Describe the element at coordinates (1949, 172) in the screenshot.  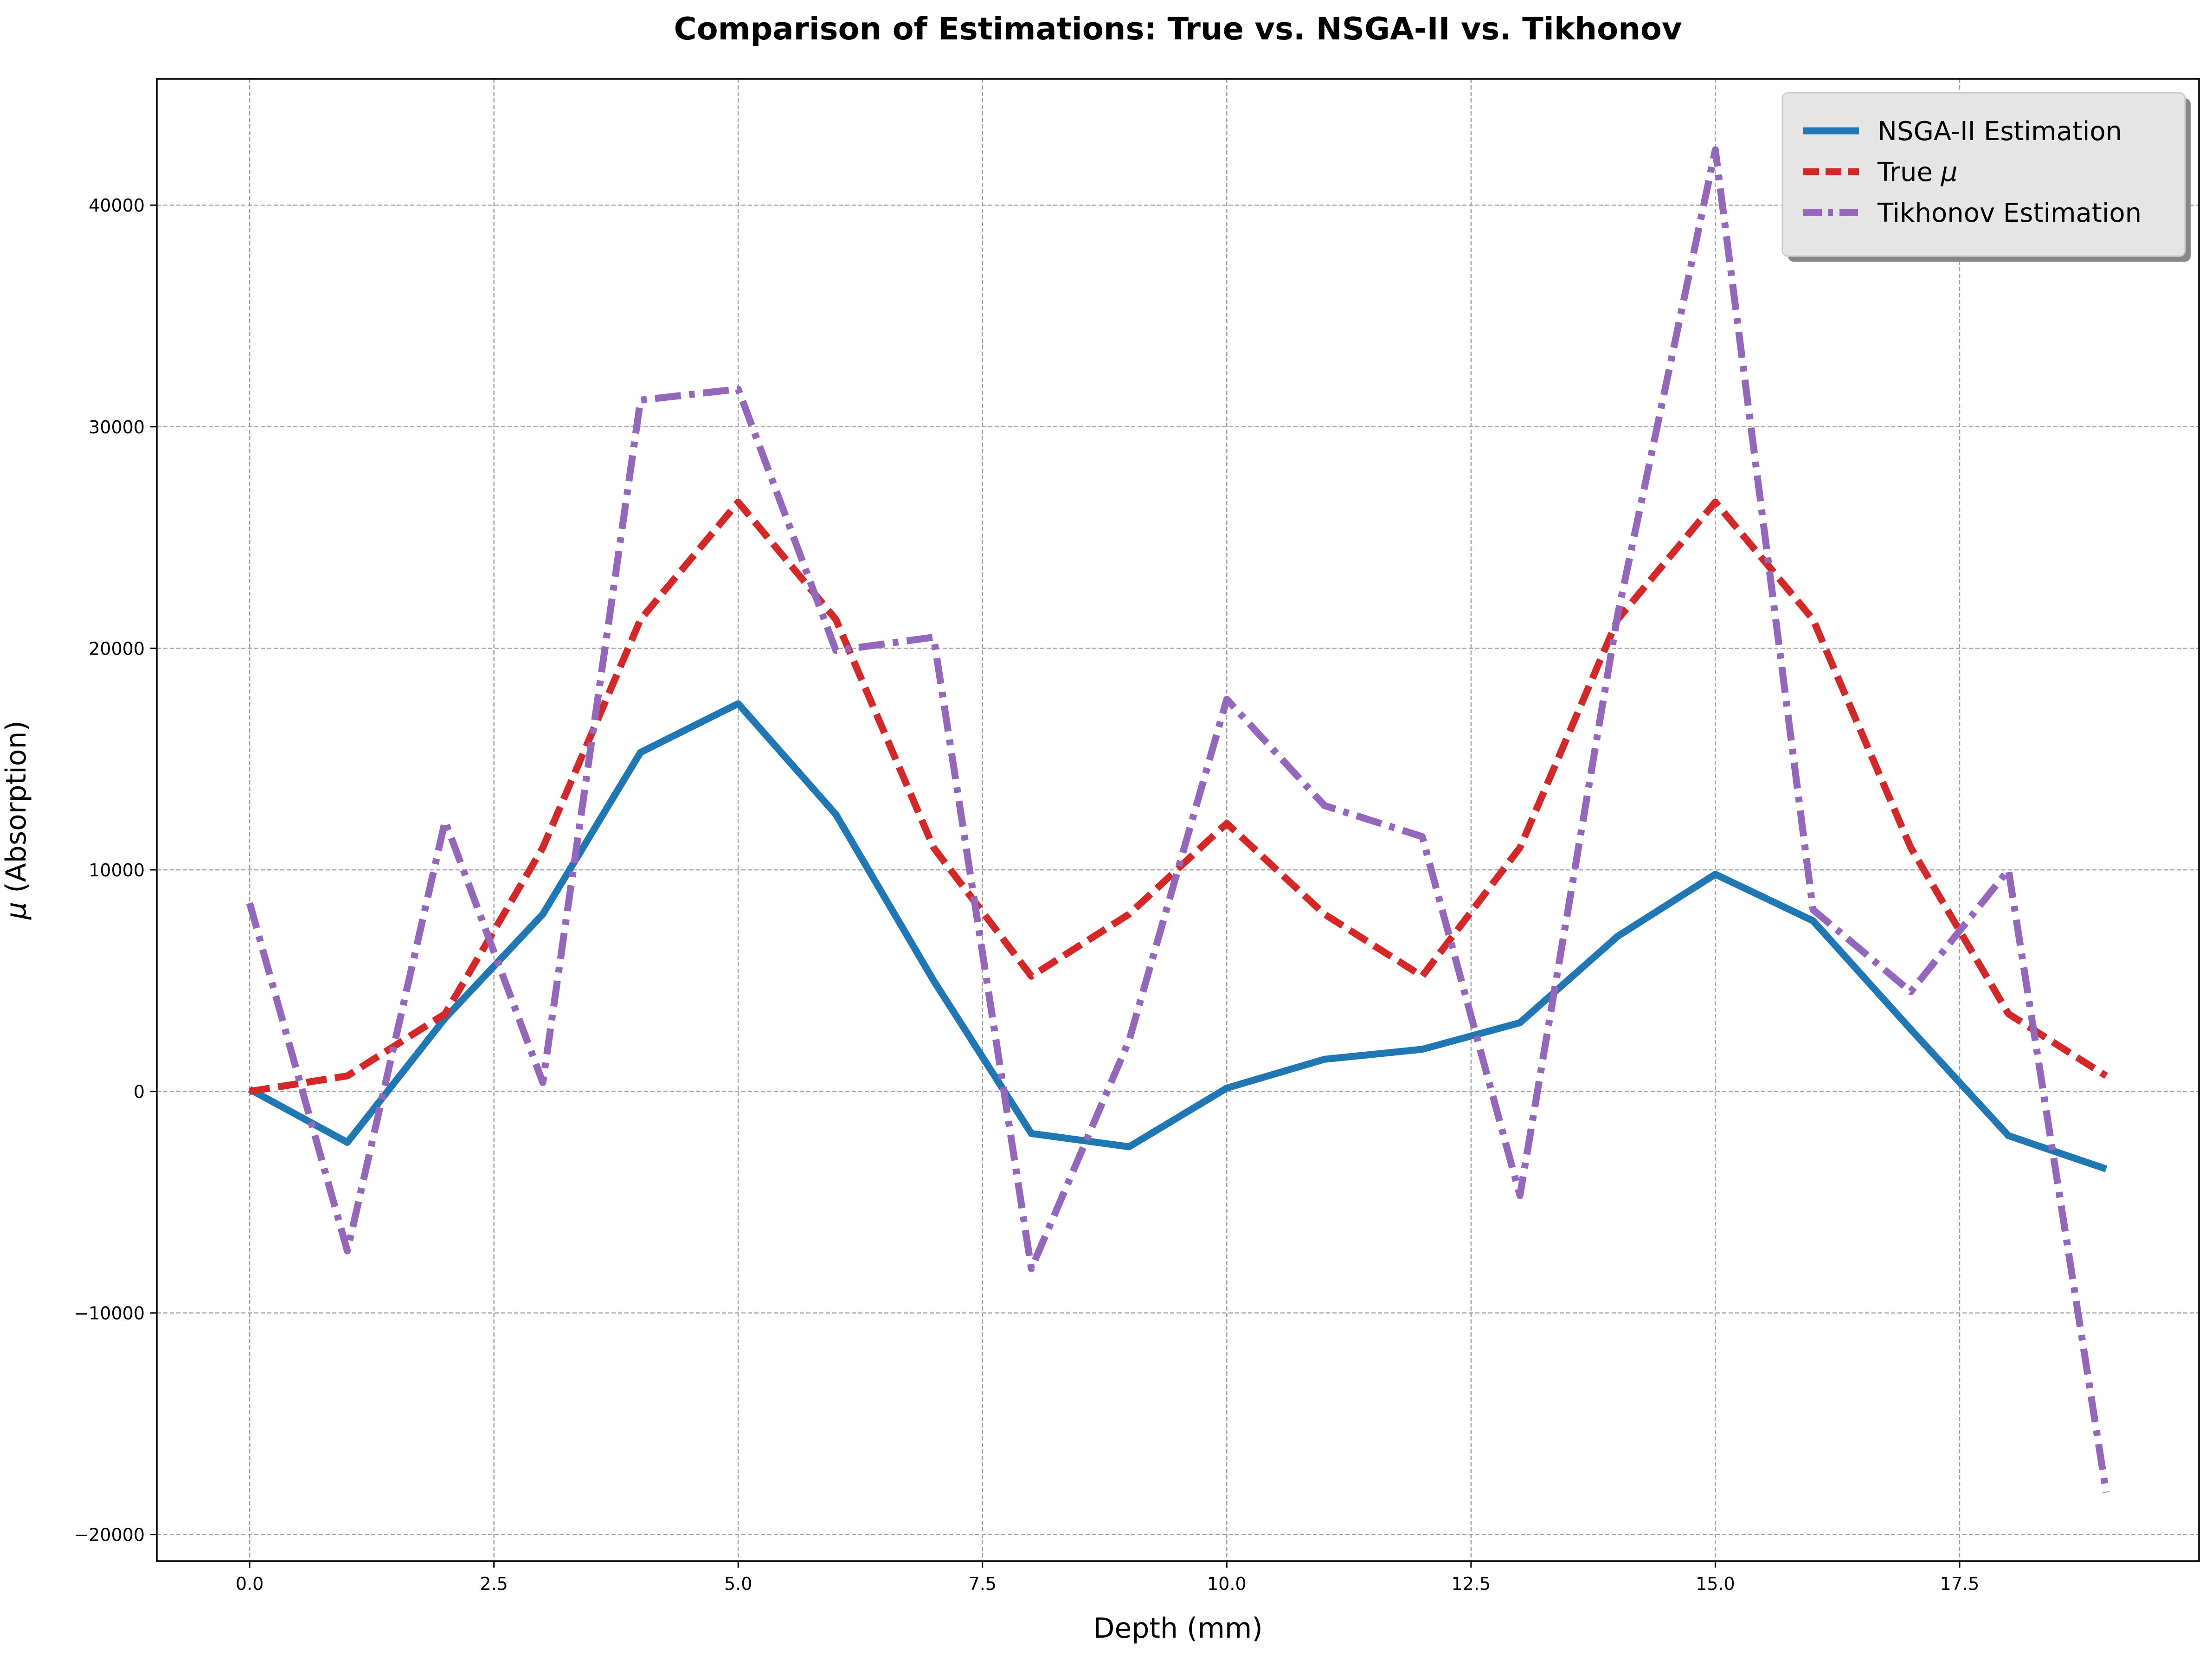
I see `legend-label-symbol: μ` at that location.